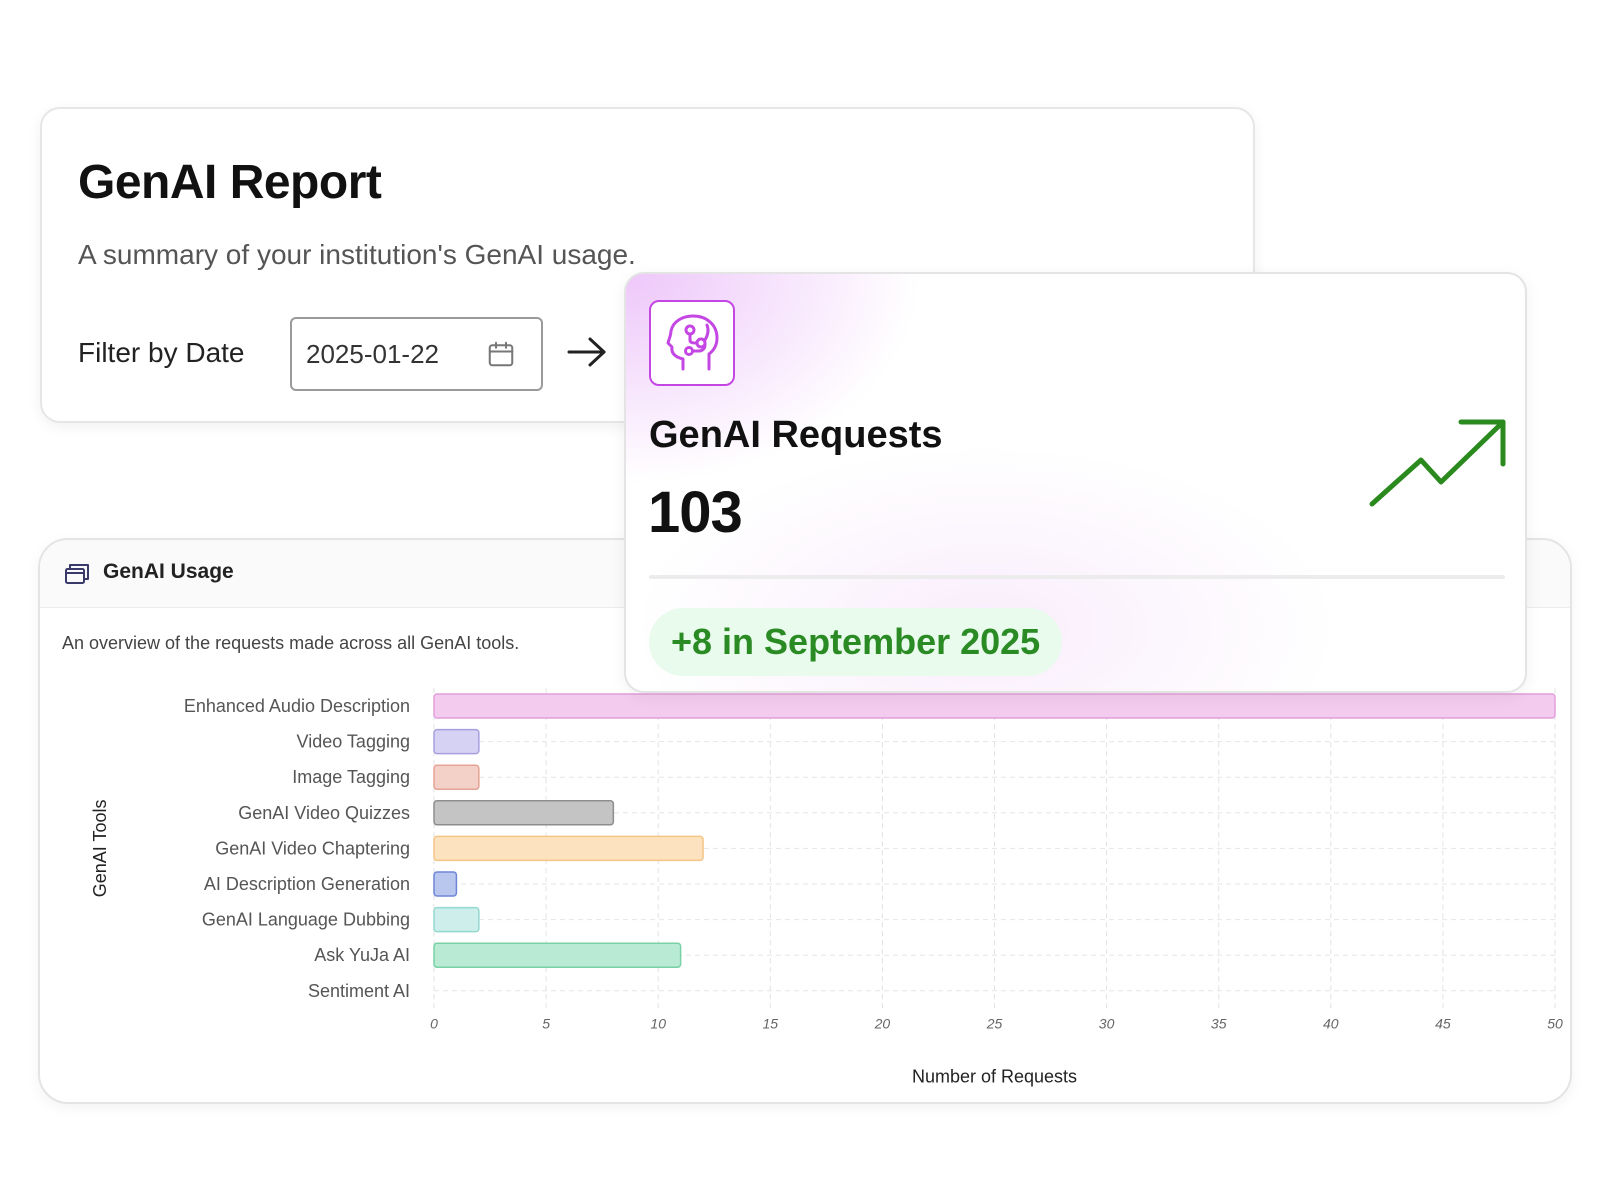  What do you see at coordinates (546, 1024) in the screenshot?
I see `x-tick-label: 5` at bounding box center [546, 1024].